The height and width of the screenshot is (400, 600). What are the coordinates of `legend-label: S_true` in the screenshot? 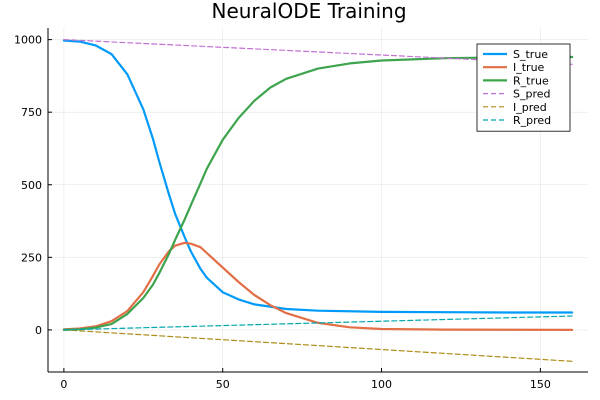 It's located at (530, 54).